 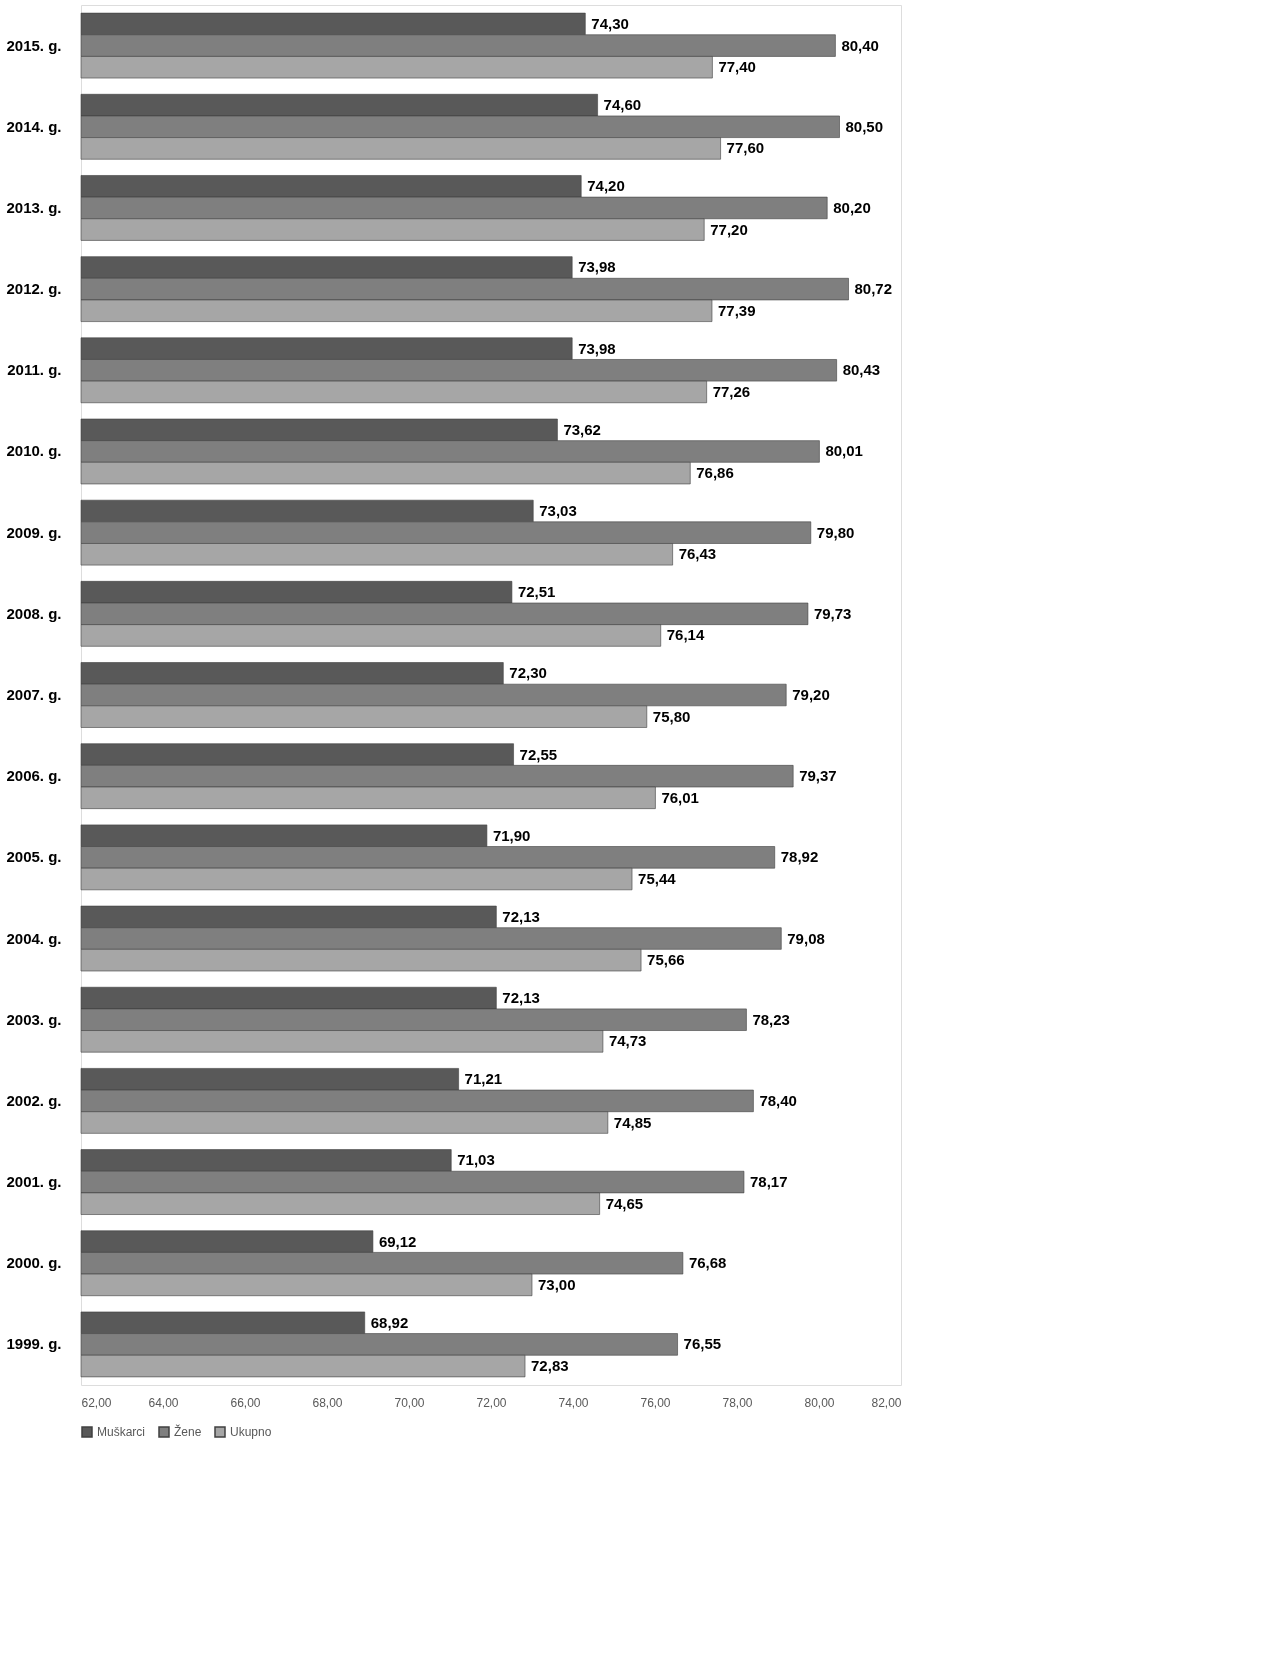 What do you see at coordinates (702, 1344) in the screenshot?
I see `data-label: 76,55` at bounding box center [702, 1344].